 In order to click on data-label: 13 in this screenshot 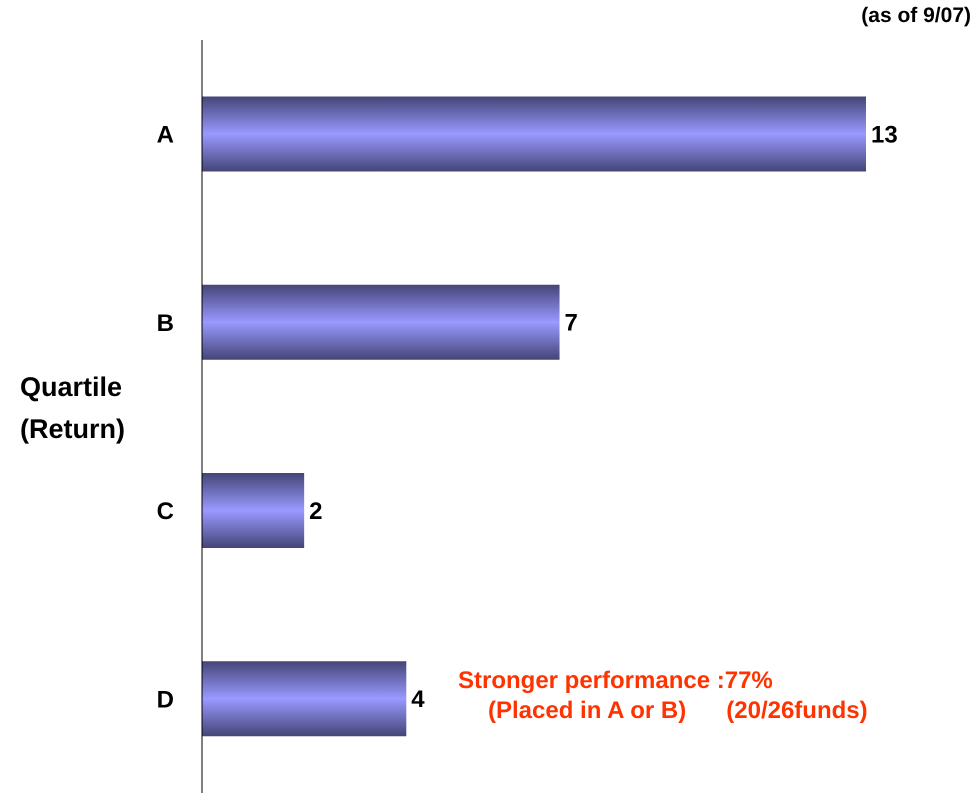, I will do `click(884, 134)`.